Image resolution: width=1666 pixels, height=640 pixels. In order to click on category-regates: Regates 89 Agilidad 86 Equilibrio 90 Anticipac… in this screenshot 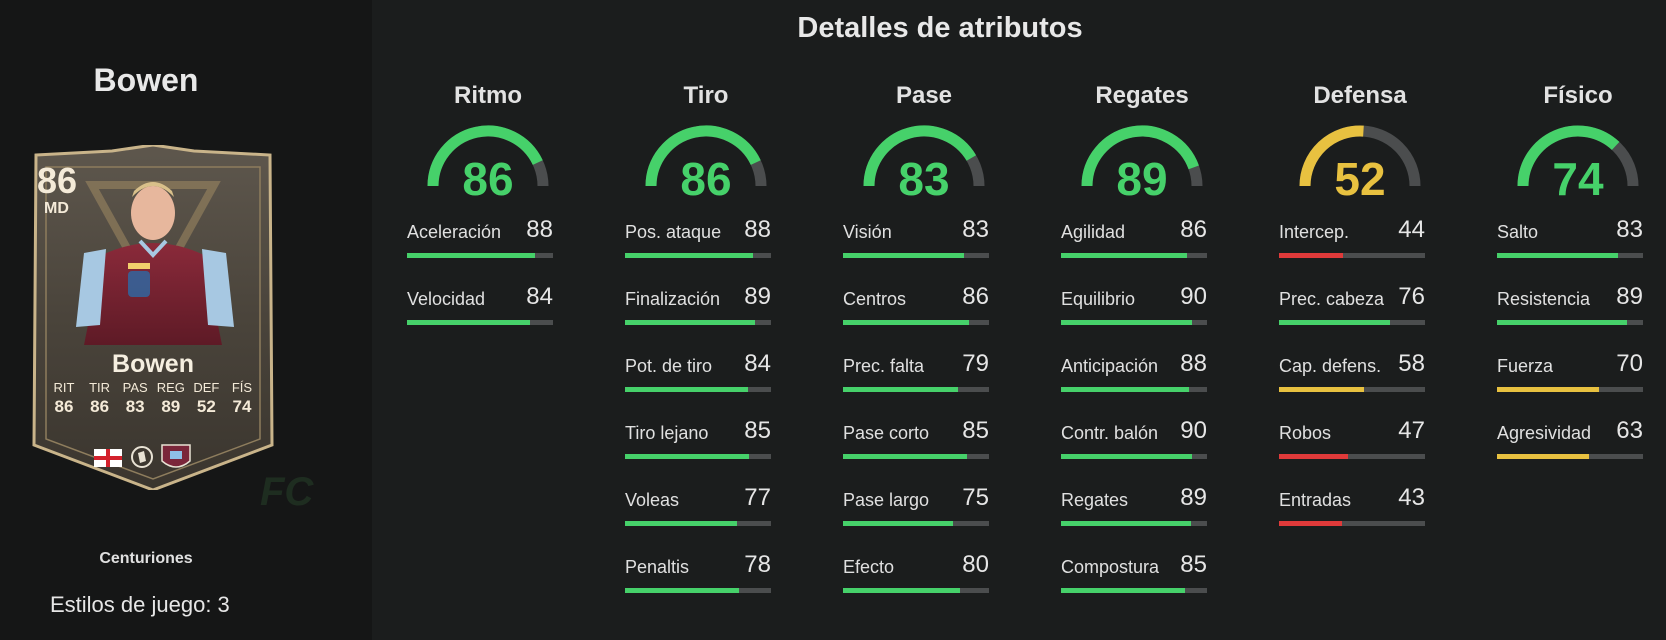, I will do `click(1142, 353)`.